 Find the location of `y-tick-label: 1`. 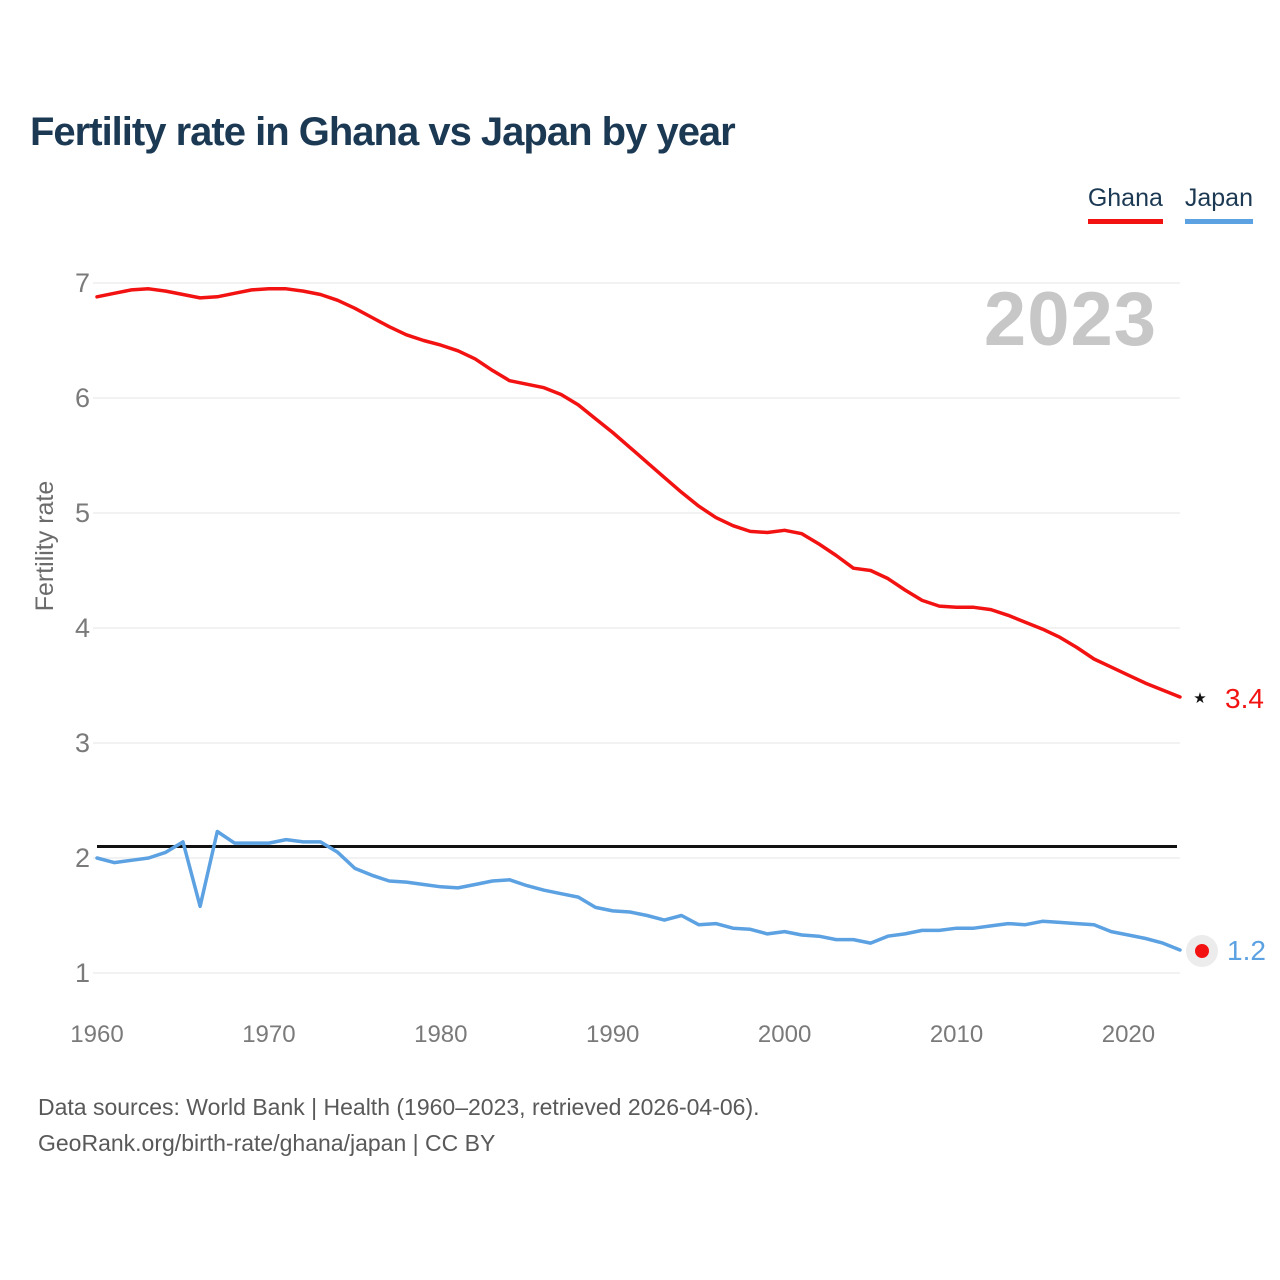

y-tick-label: 1 is located at coordinates (82, 973).